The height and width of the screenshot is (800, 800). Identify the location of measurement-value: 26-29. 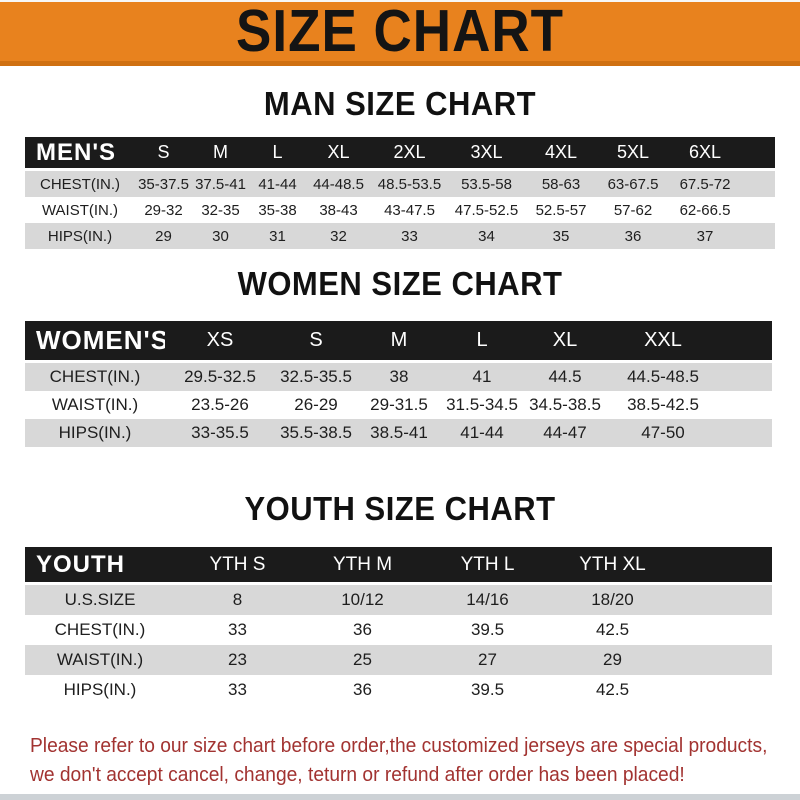
(316, 405).